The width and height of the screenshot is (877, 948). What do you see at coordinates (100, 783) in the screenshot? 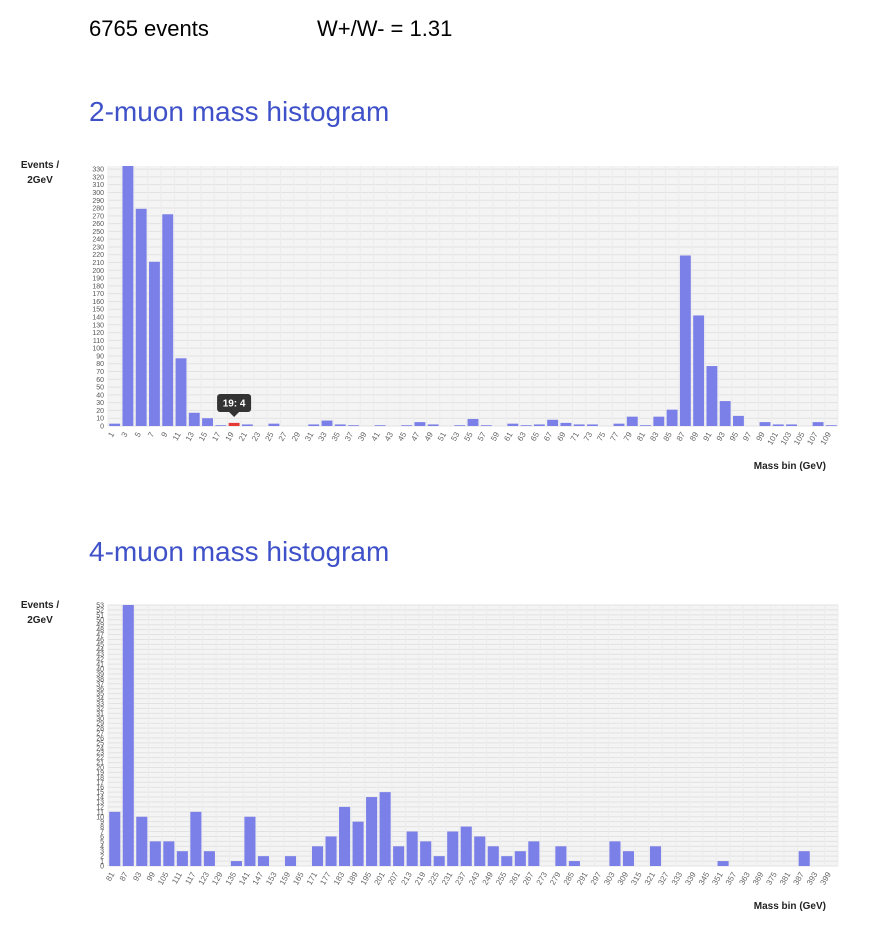
I see `y-tick-label: 17` at bounding box center [100, 783].